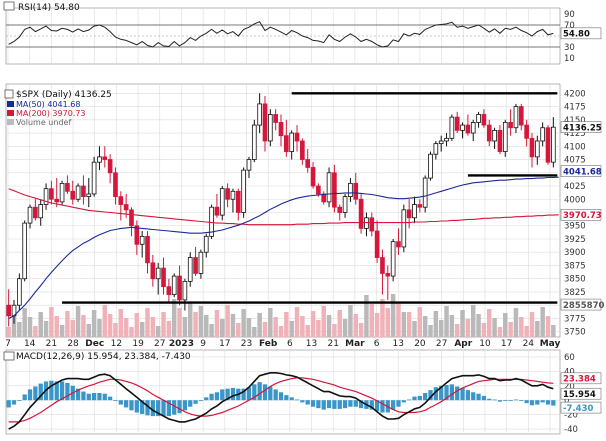 This screenshot has width=606, height=441. What do you see at coordinates (575, 108) in the screenshot?
I see `price-tick-label: 4175` at bounding box center [575, 108].